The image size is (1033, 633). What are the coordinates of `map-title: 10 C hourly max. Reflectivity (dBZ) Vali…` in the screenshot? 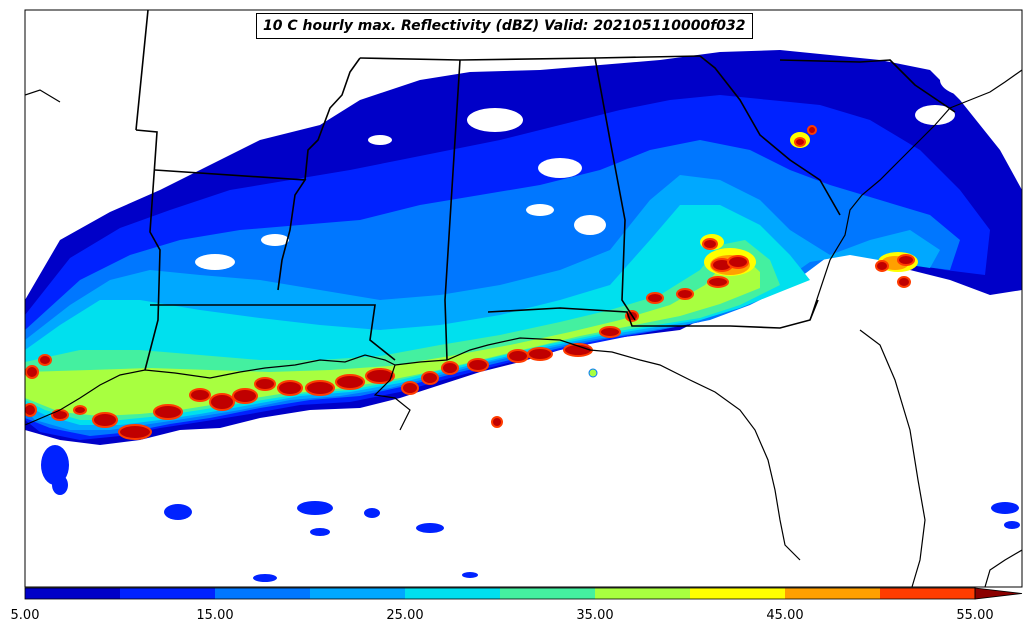 It's located at (504, 26).